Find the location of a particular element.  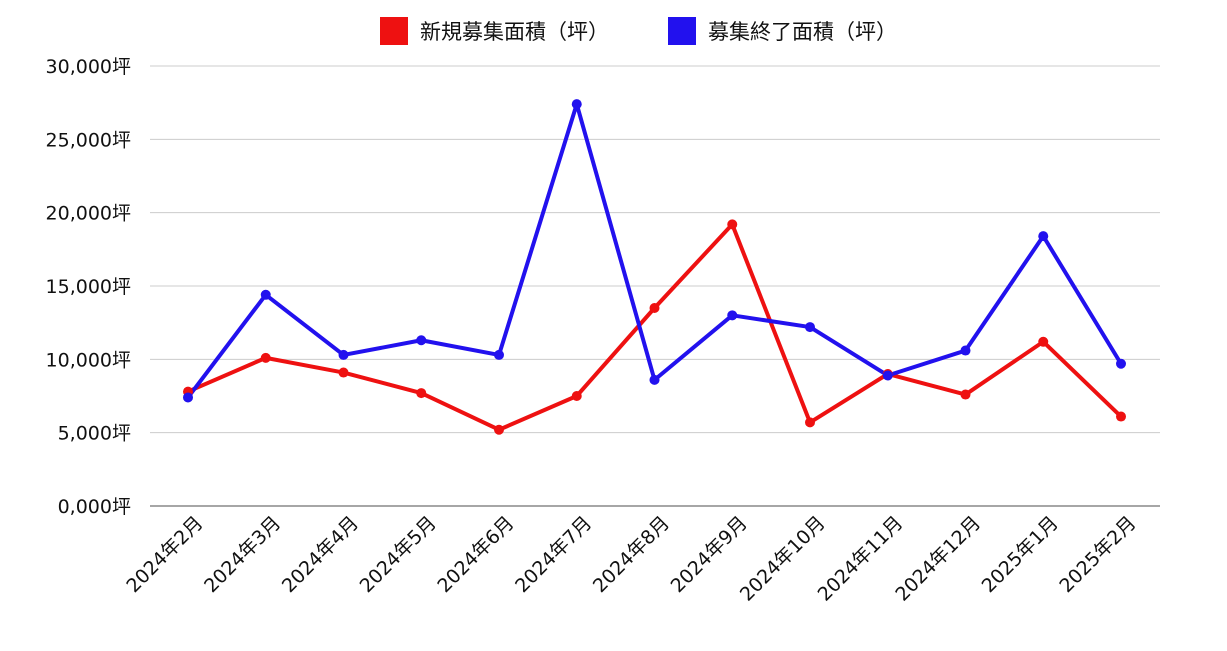

x-tick-label: 2024年8月 is located at coordinates (631, 554).